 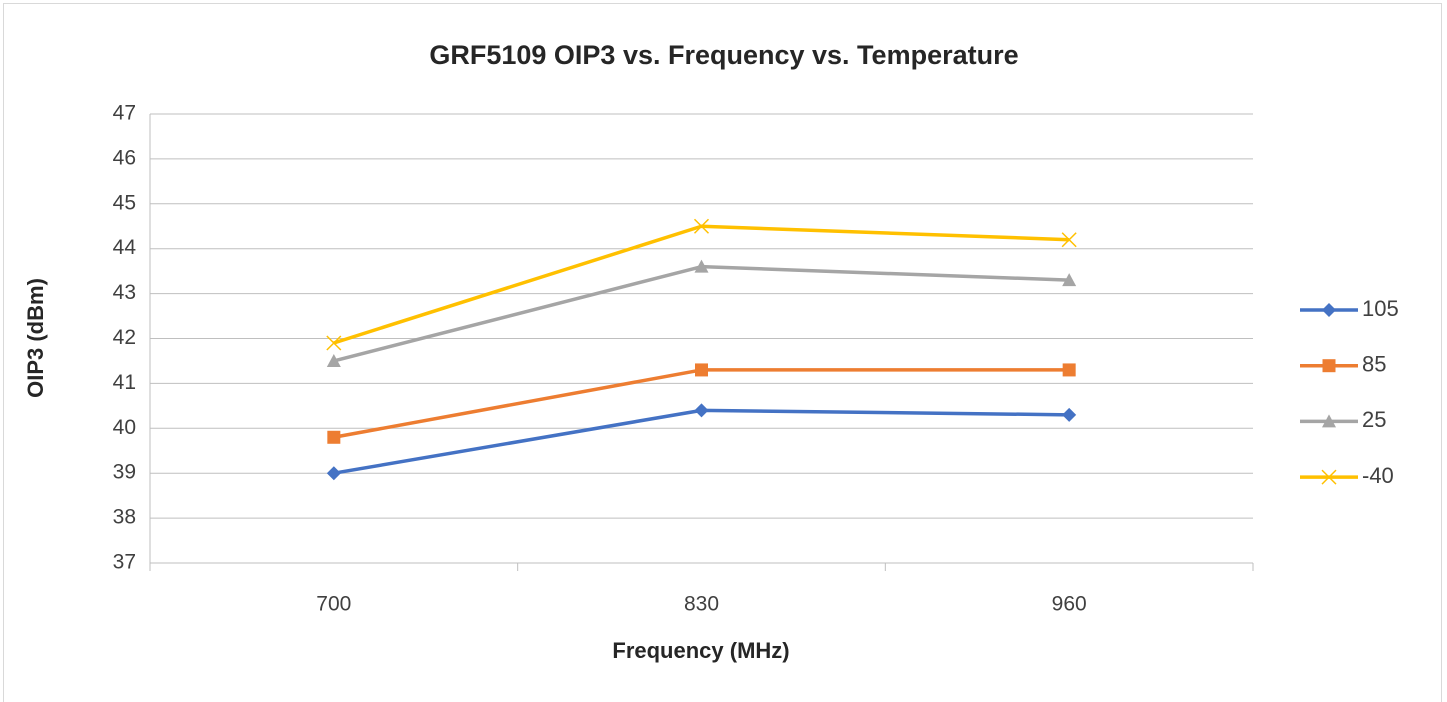 I want to click on x-axis-title: Frequency (MHz), so click(x=700, y=650).